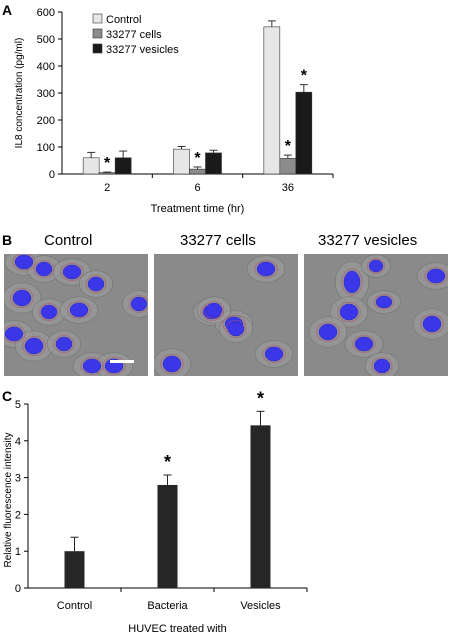 The height and width of the screenshot is (636, 454). What do you see at coordinates (18, 405) in the screenshot?
I see `y-tick-label-c: 5` at bounding box center [18, 405].